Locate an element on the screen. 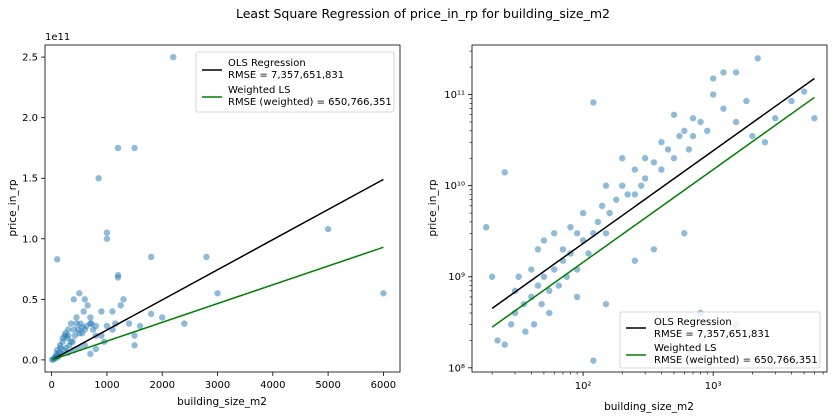  left-wls-line is located at coordinates (218, 303).